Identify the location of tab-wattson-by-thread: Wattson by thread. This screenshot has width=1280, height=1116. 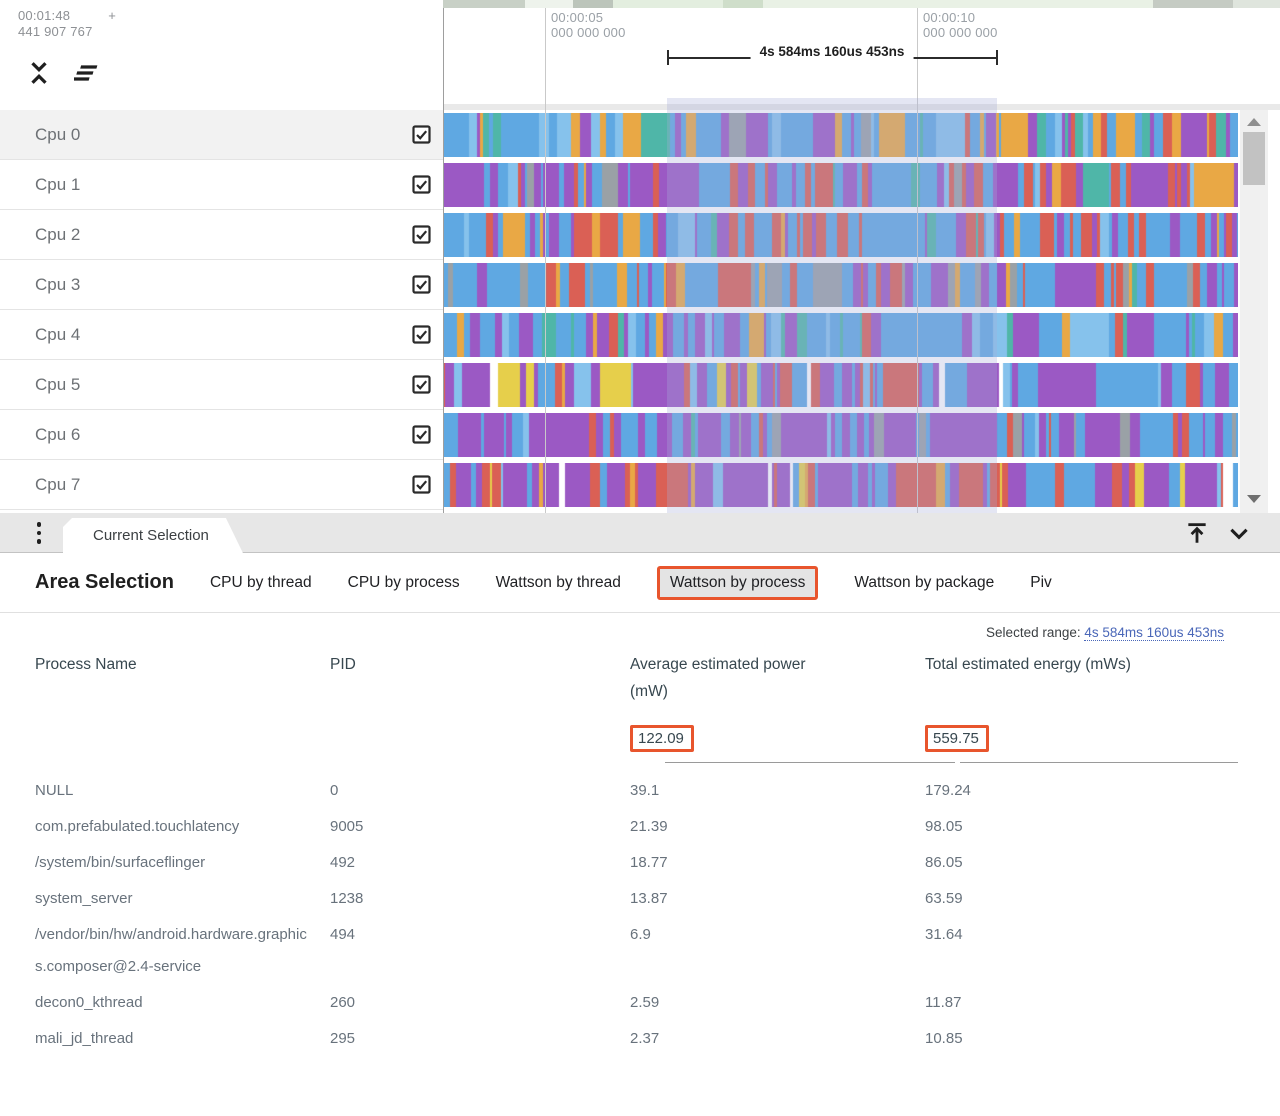
(558, 582).